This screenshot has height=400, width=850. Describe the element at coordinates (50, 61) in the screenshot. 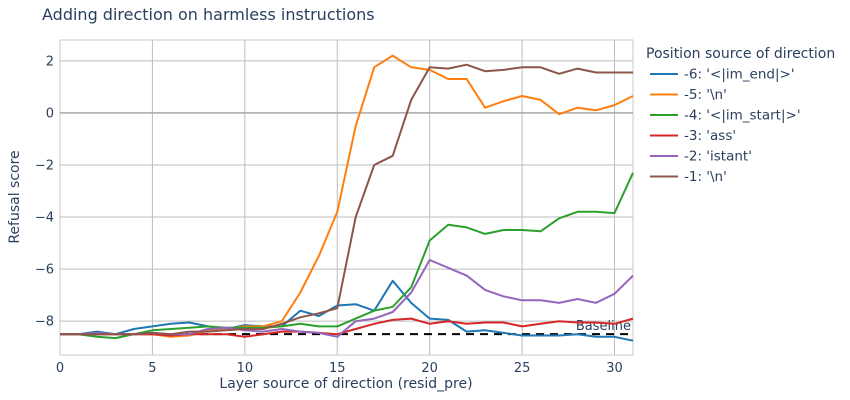

I see `y-tick-label: 2` at that location.